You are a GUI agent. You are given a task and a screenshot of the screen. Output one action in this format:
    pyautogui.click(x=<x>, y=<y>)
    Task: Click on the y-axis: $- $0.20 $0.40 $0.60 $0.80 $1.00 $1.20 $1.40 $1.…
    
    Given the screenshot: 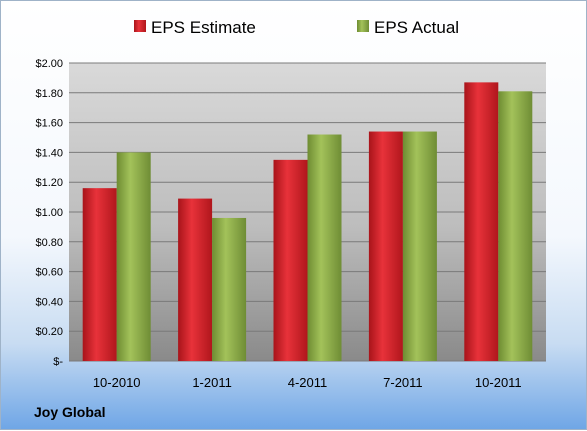 What is the action you would take?
    pyautogui.click(x=49, y=213)
    